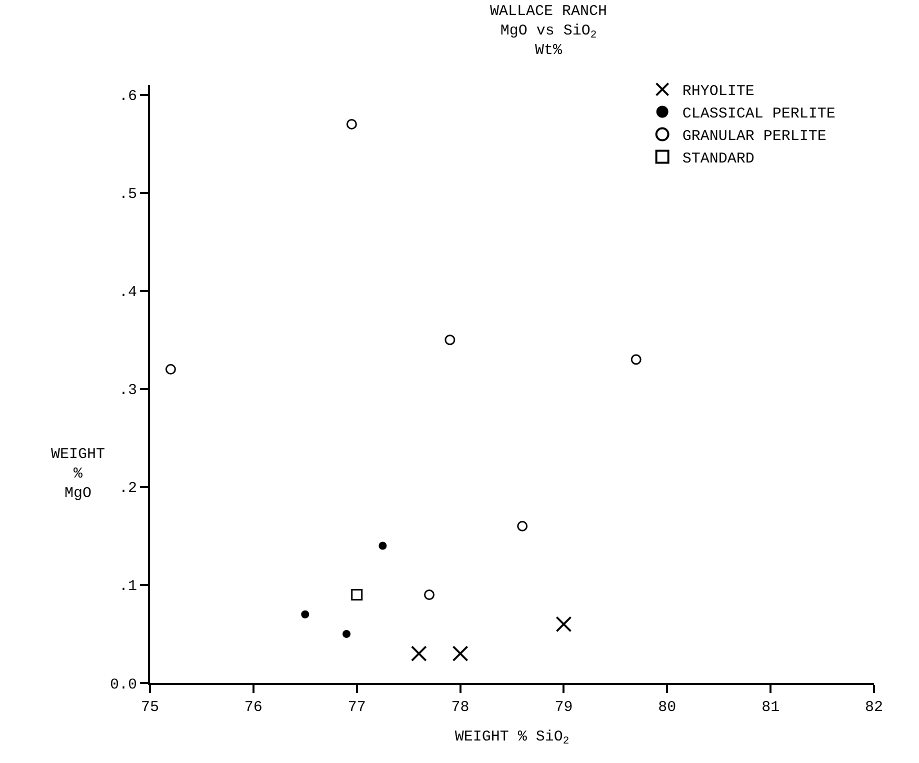 This screenshot has width=919, height=763. Describe the element at coordinates (754, 137) in the screenshot. I see `legend-label: GRANULAR PERLITE` at that location.